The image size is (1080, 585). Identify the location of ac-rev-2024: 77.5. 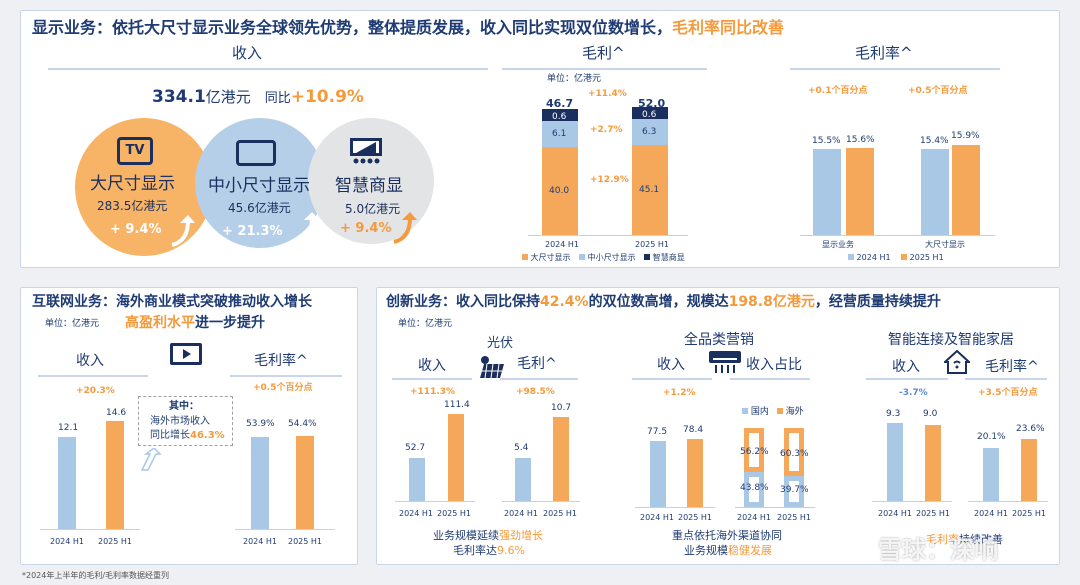
(657, 432).